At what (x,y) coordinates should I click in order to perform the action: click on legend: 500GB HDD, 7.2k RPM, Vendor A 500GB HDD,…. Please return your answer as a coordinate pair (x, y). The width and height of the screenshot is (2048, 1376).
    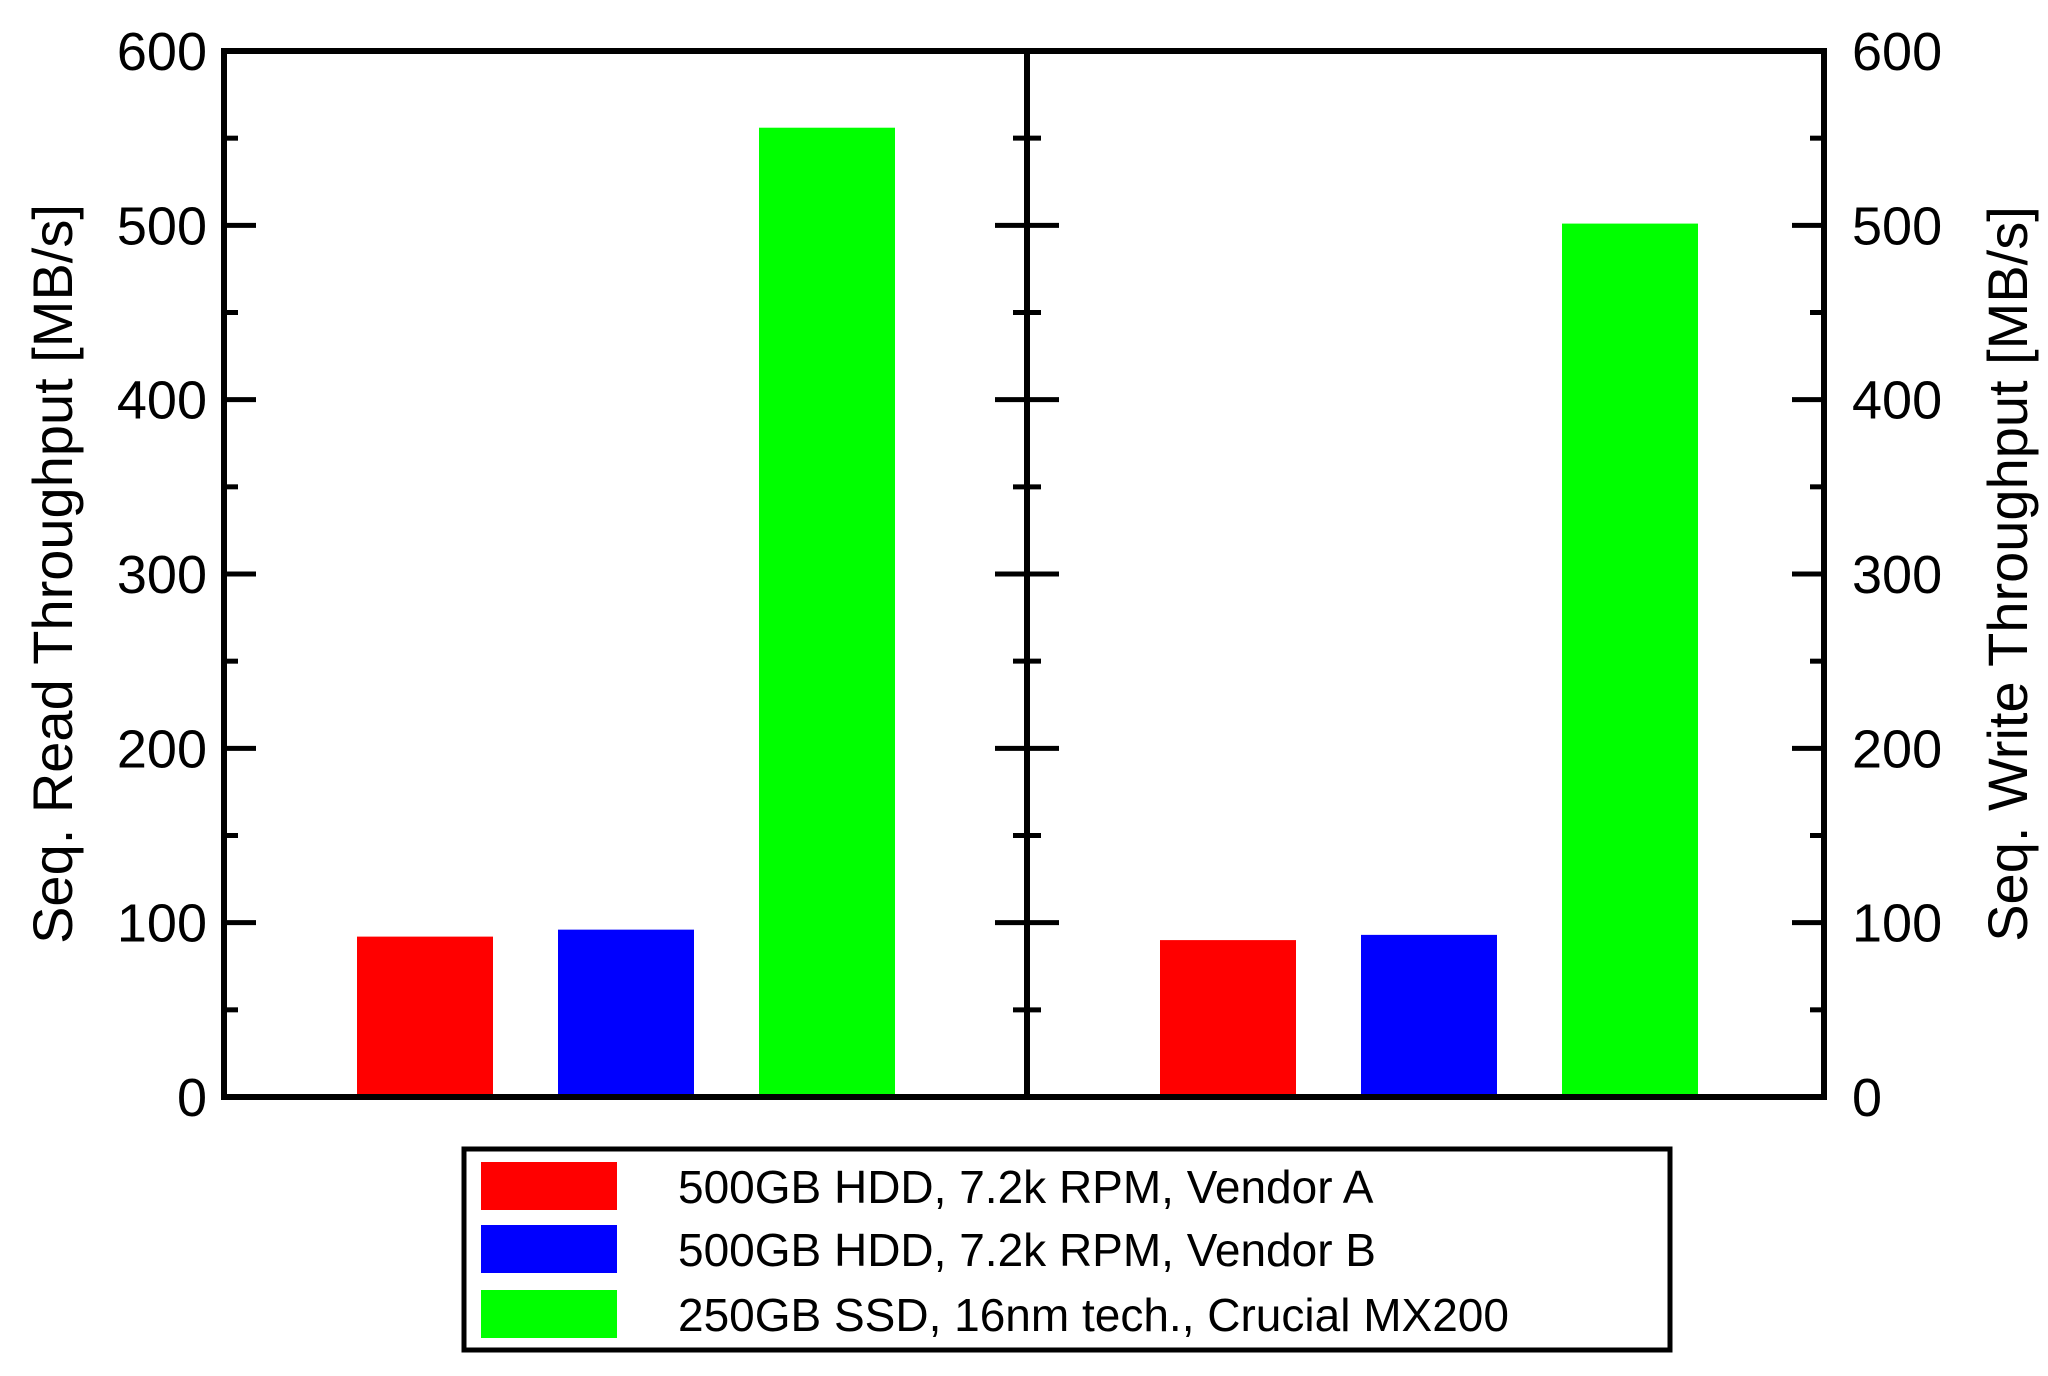
    Looking at the image, I should click on (1067, 1249).